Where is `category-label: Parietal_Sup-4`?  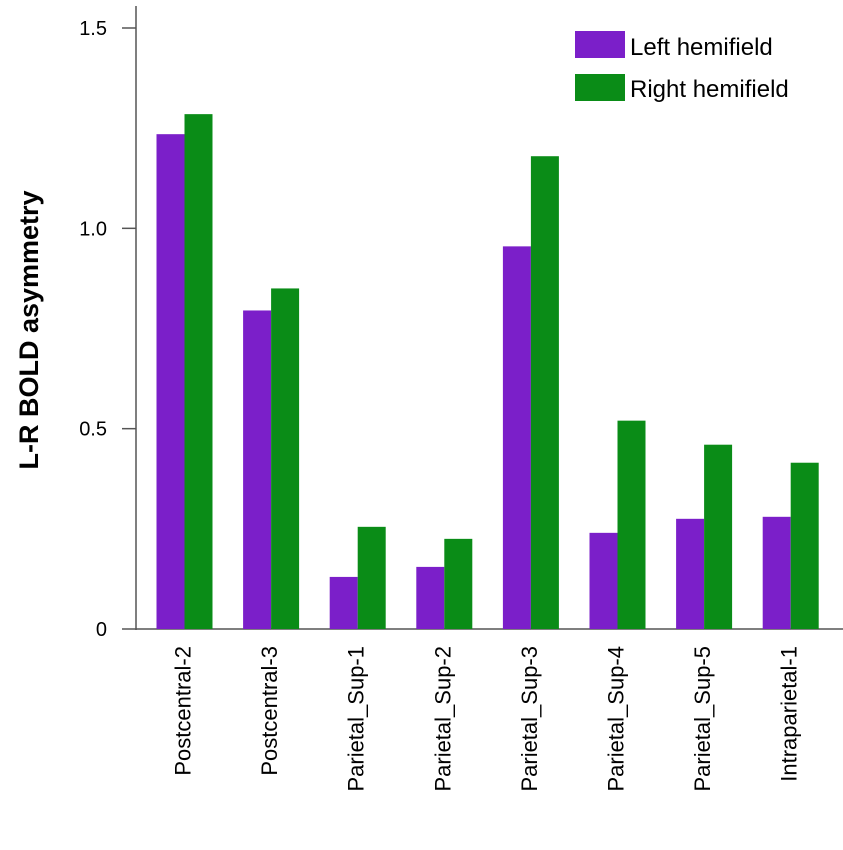 category-label: Parietal_Sup-4 is located at coordinates (616, 719).